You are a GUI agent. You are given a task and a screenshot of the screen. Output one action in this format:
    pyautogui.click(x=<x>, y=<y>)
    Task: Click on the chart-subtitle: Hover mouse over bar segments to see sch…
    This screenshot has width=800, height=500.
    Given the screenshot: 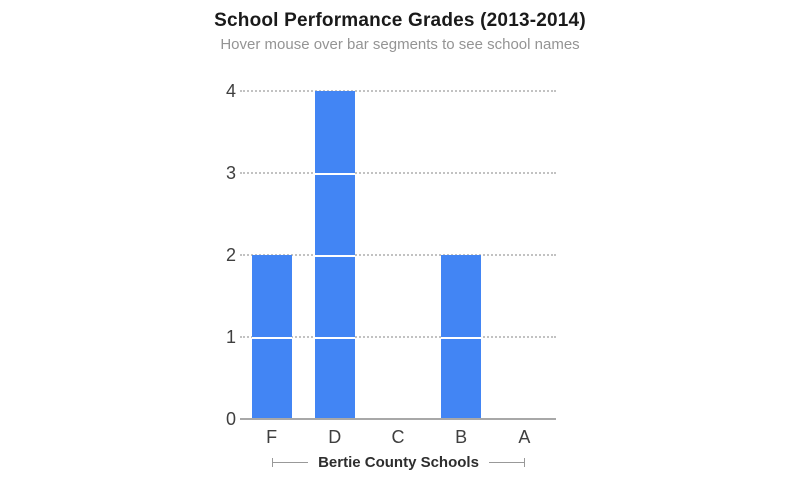 What is the action you would take?
    pyautogui.click(x=400, y=44)
    